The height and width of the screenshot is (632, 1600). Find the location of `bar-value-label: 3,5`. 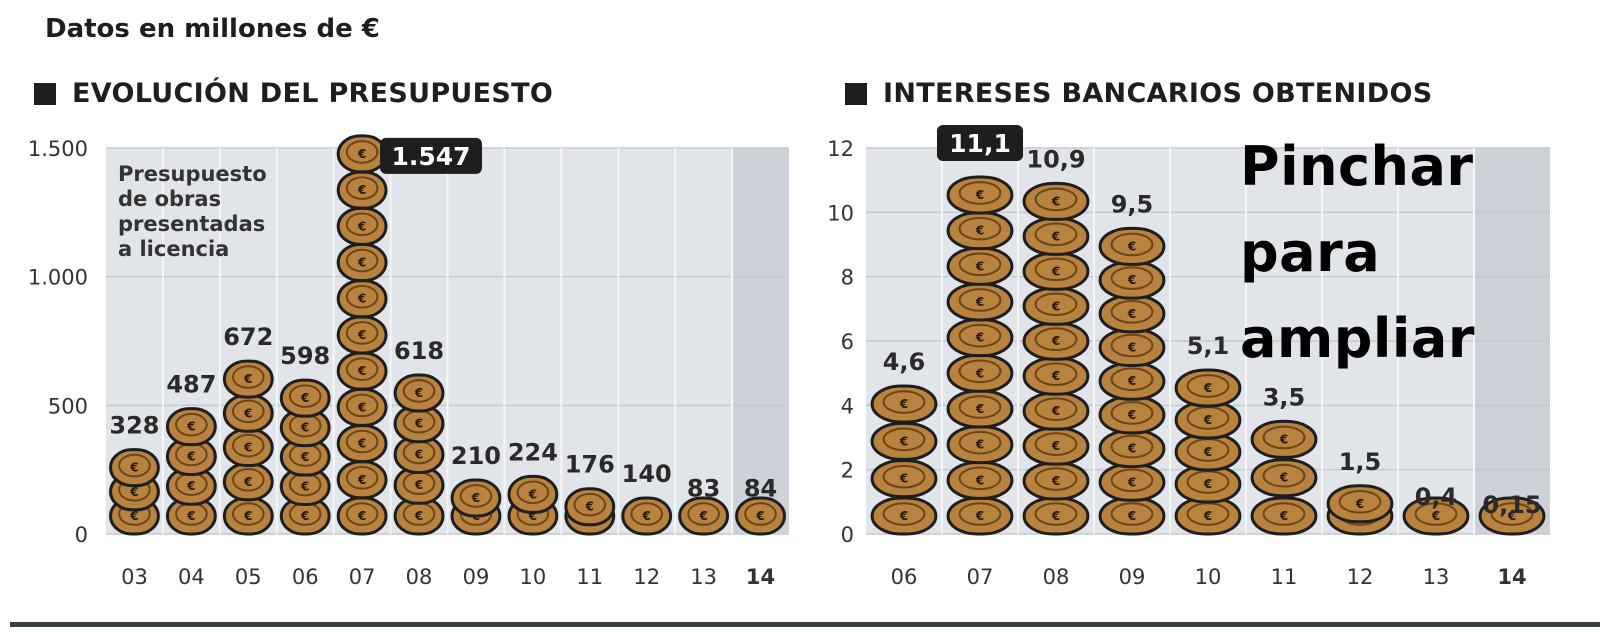

bar-value-label: 3,5 is located at coordinates (1284, 397).